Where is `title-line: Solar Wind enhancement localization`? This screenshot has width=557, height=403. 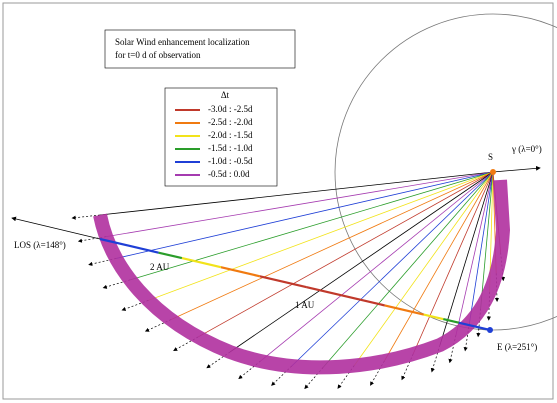 title-line: Solar Wind enhancement localization is located at coordinates (182, 42).